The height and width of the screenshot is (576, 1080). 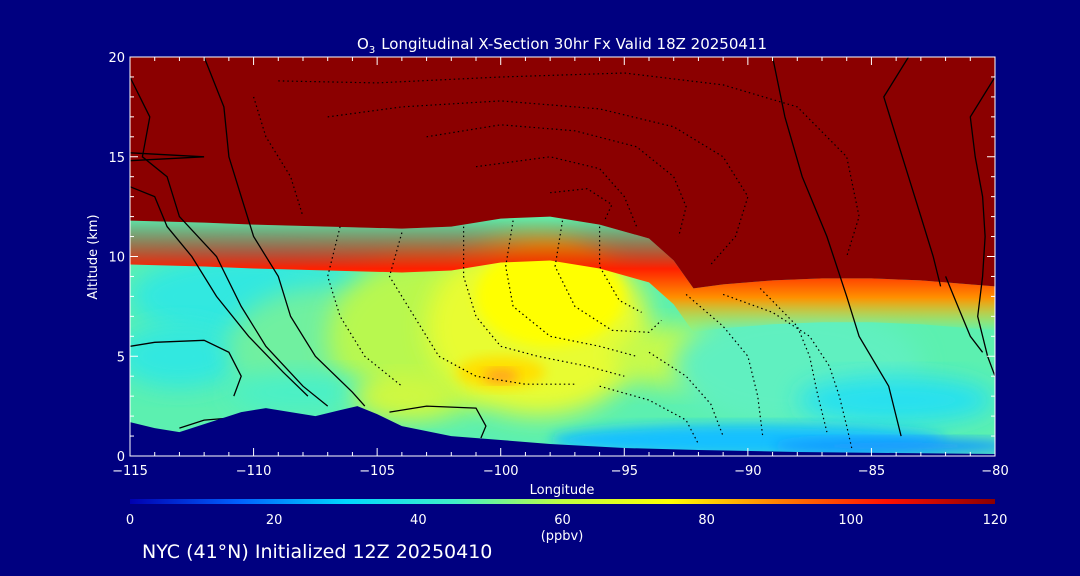 What do you see at coordinates (363, 44) in the screenshot?
I see `title-species: O` at bounding box center [363, 44].